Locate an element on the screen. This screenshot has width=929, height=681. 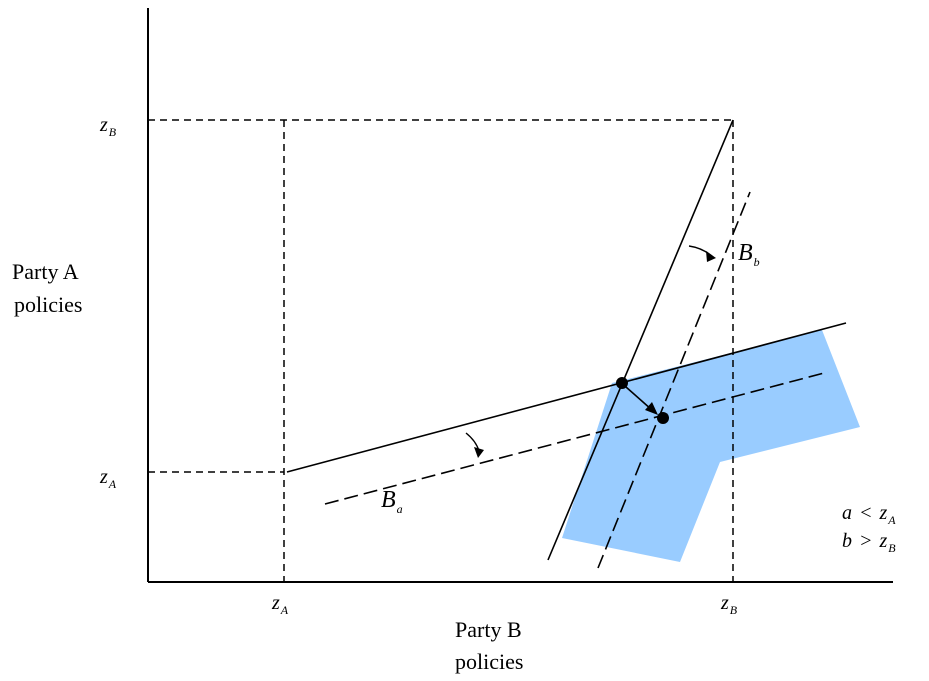
condition-b-greater-zB: b > zB is located at coordinates (869, 542).